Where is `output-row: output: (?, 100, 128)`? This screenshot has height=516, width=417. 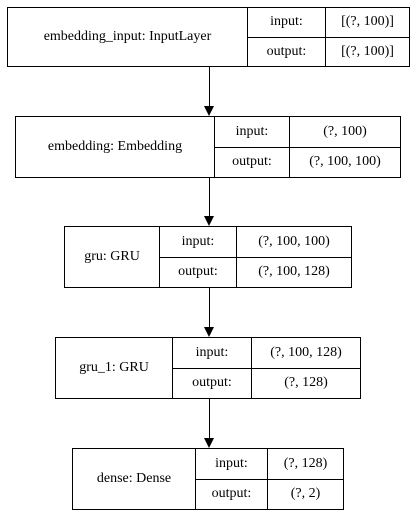
output-row: output: (?, 100, 128) is located at coordinates (255, 271).